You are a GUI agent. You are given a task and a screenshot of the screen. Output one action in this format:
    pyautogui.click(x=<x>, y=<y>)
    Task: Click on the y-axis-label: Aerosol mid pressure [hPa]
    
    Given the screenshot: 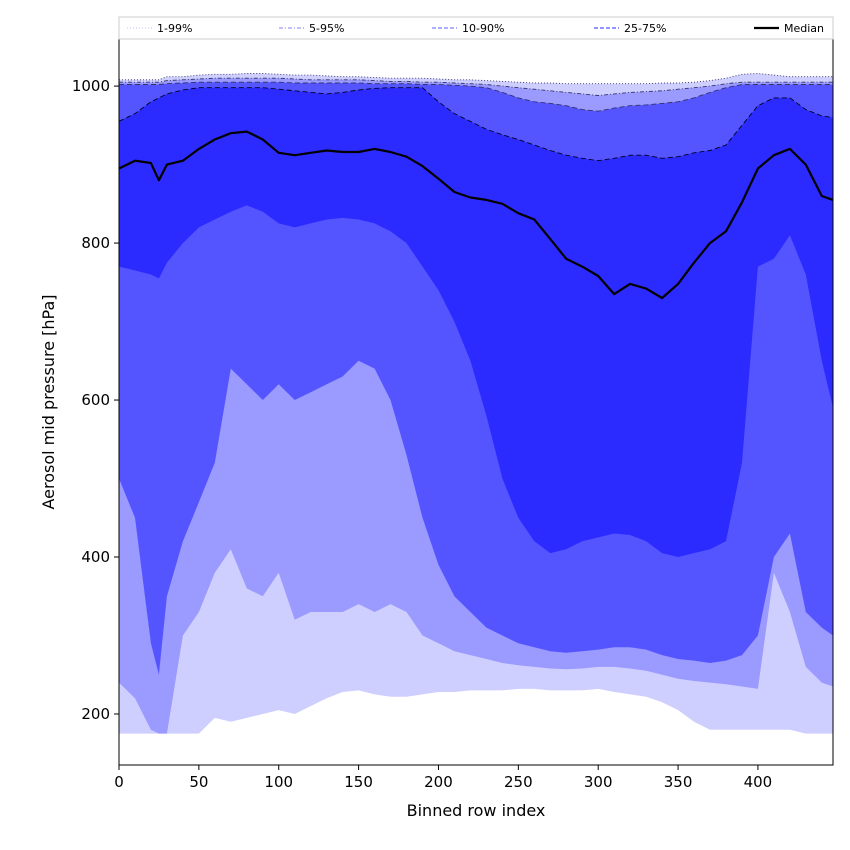 What is the action you would take?
    pyautogui.click(x=48, y=401)
    